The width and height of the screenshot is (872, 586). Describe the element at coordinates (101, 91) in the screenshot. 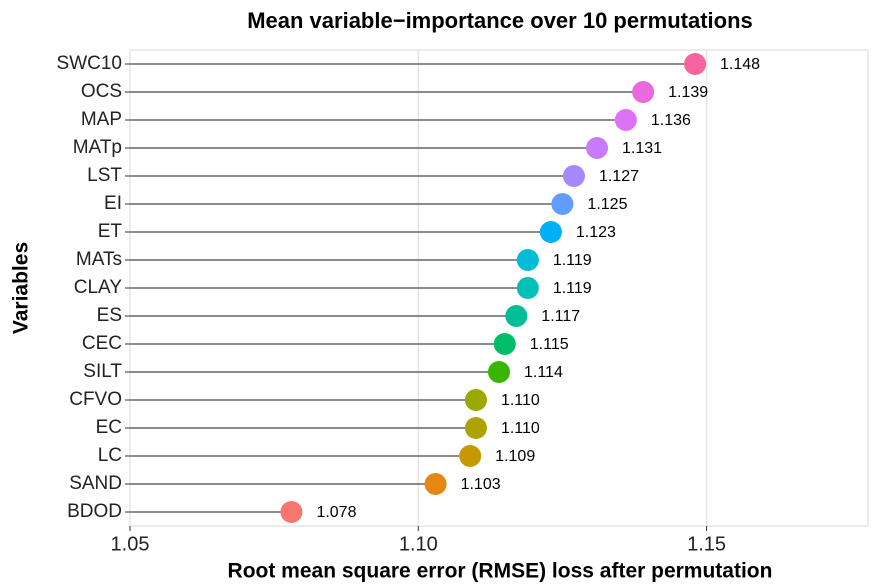

I see `y-tick-label: OCS` at that location.